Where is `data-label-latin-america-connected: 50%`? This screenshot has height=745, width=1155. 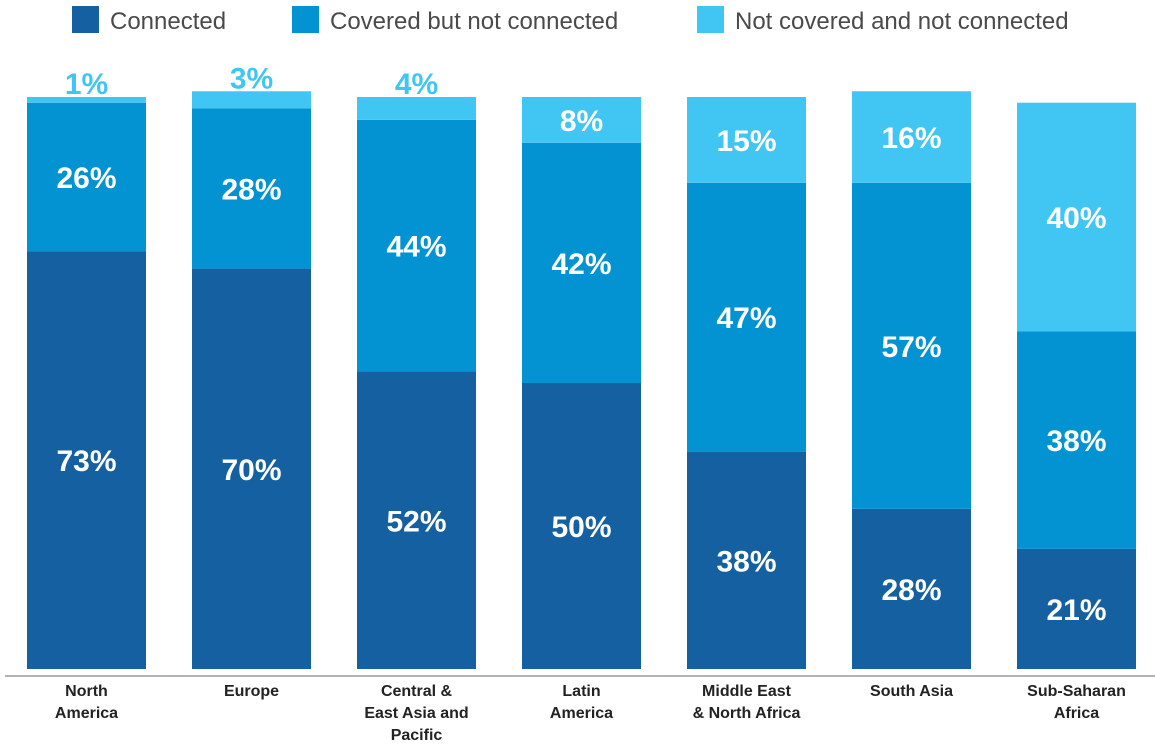
data-label-latin-america-connected: 50% is located at coordinates (581, 527).